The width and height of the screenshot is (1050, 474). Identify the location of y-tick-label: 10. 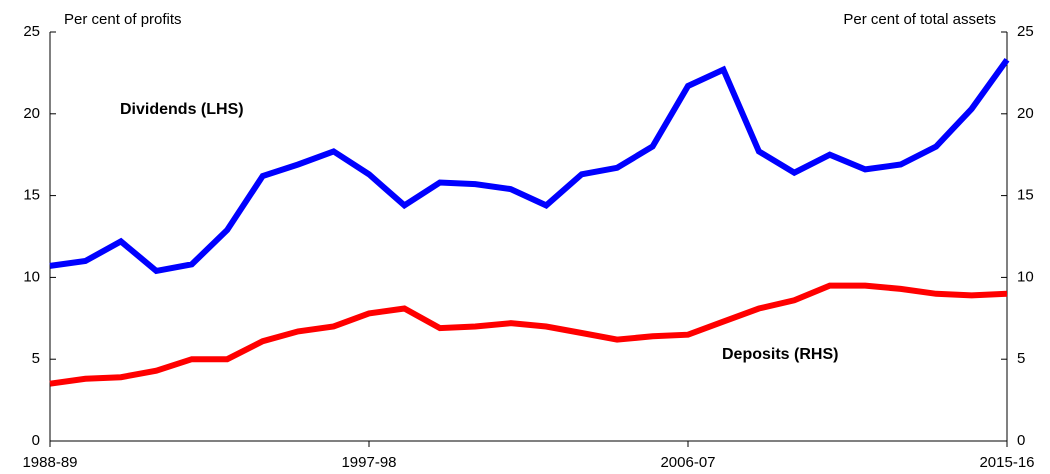
(31, 276).